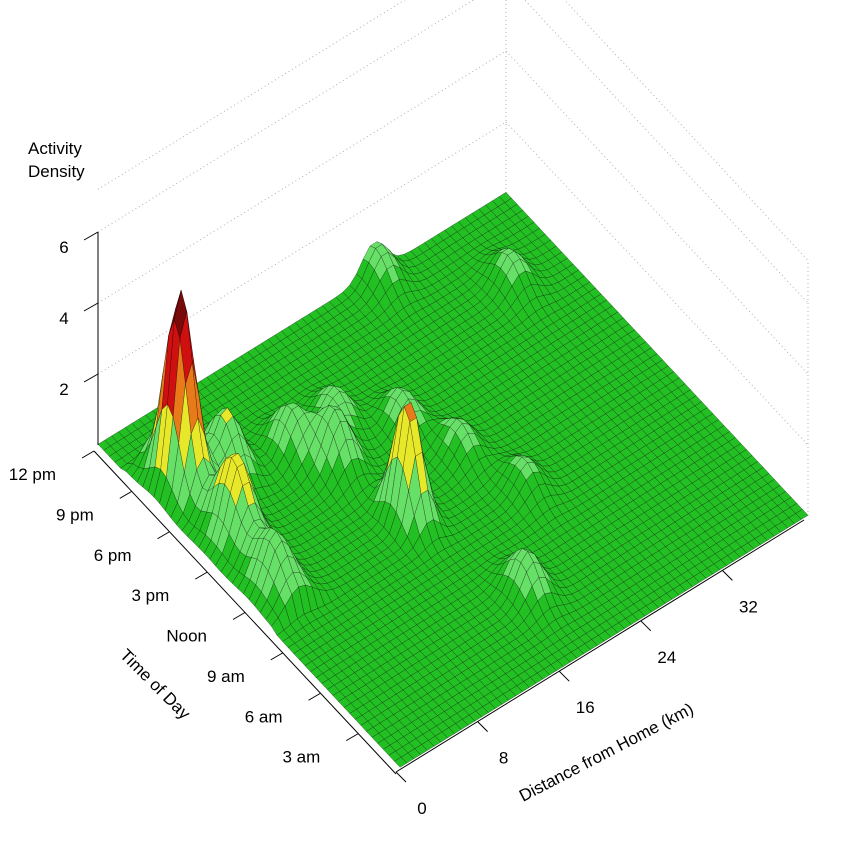 The image size is (859, 847). I want to click on y-tick-label: 6 pm, so click(113, 555).